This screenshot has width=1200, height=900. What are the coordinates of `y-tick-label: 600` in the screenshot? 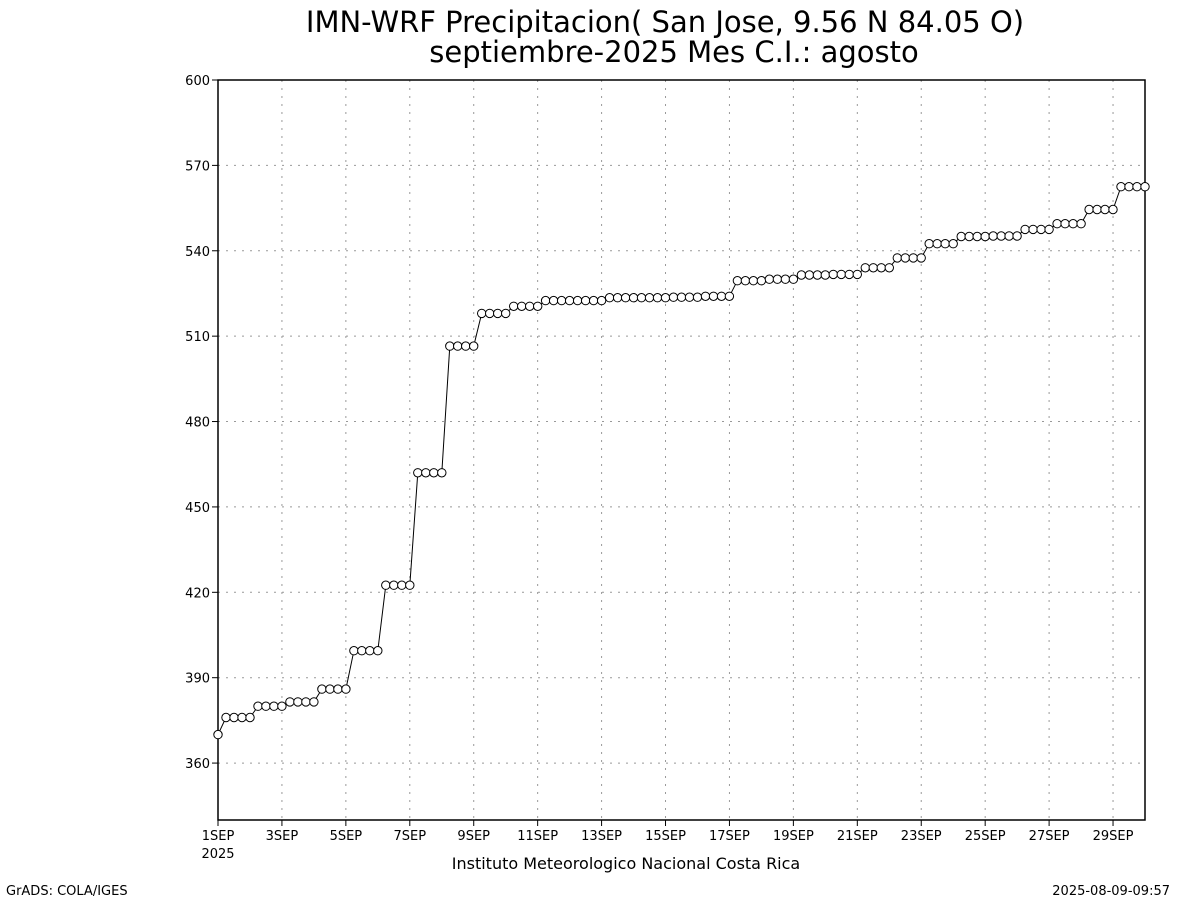 It's located at (197, 81).